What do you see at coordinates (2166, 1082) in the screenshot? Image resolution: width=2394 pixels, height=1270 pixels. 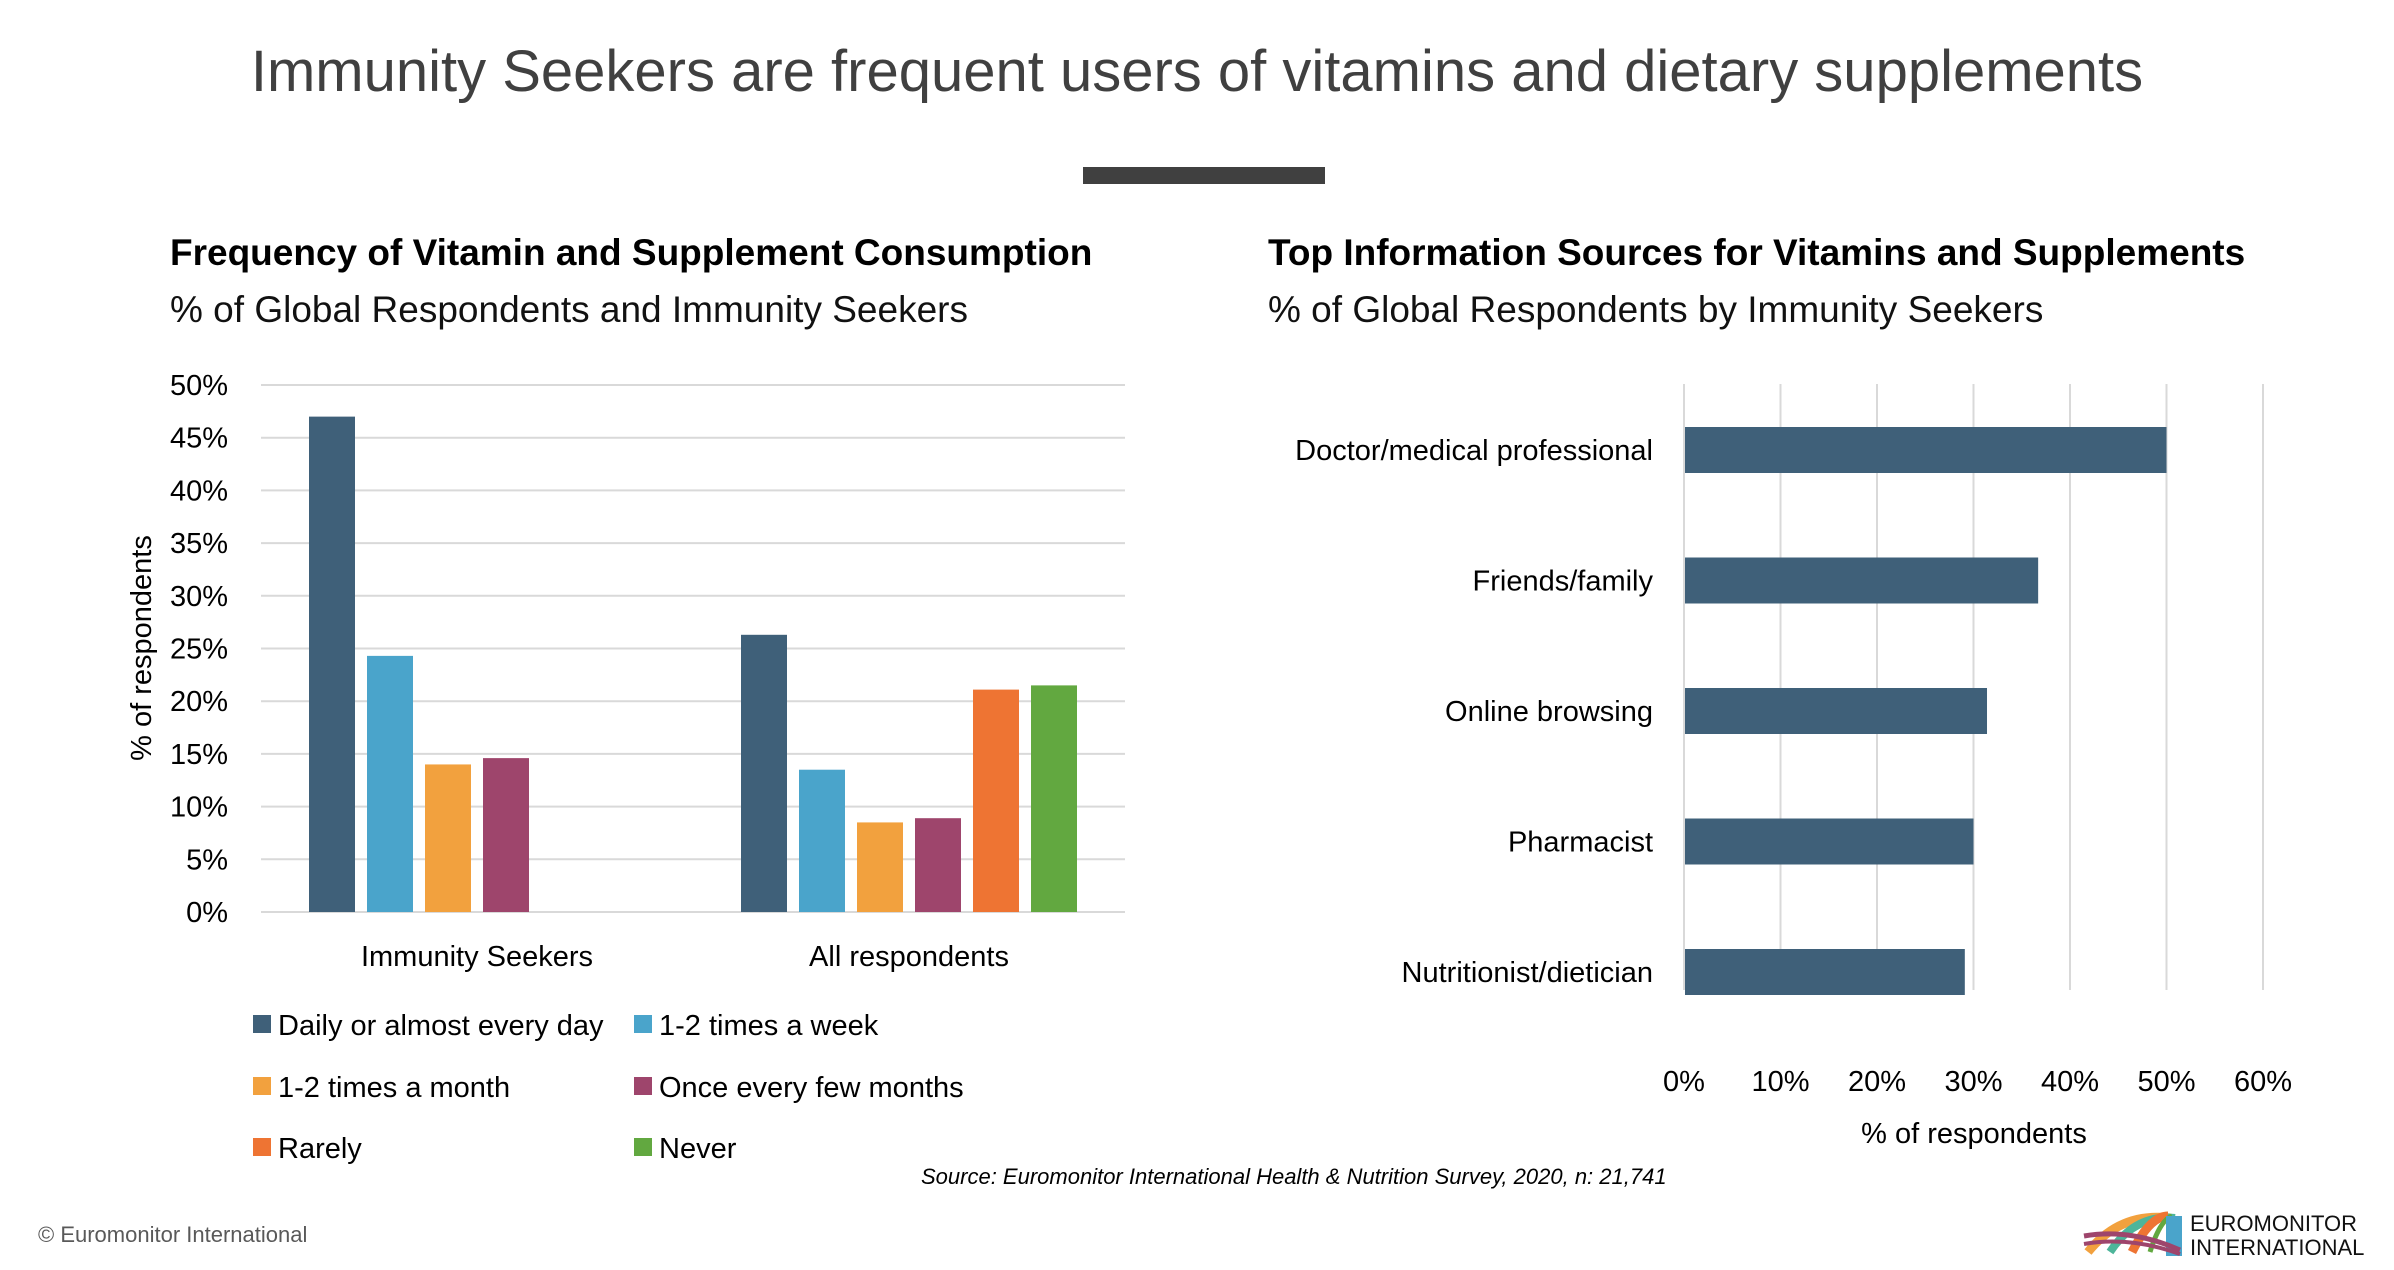 I see `x-tick-label: 50%` at bounding box center [2166, 1082].